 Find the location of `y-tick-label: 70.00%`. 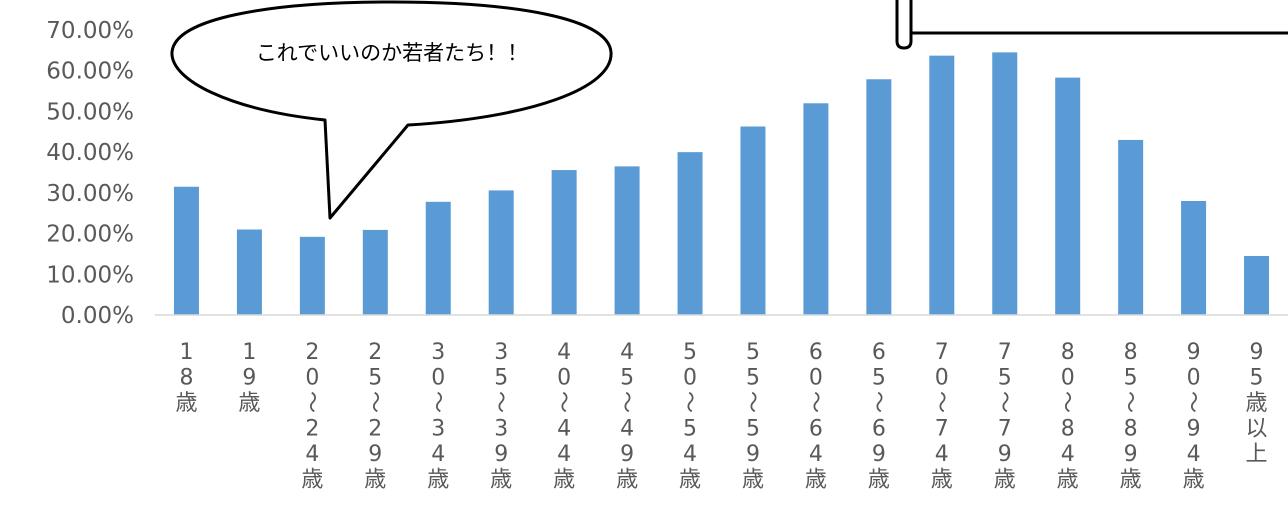

y-tick-label: 70.00% is located at coordinates (90, 31).